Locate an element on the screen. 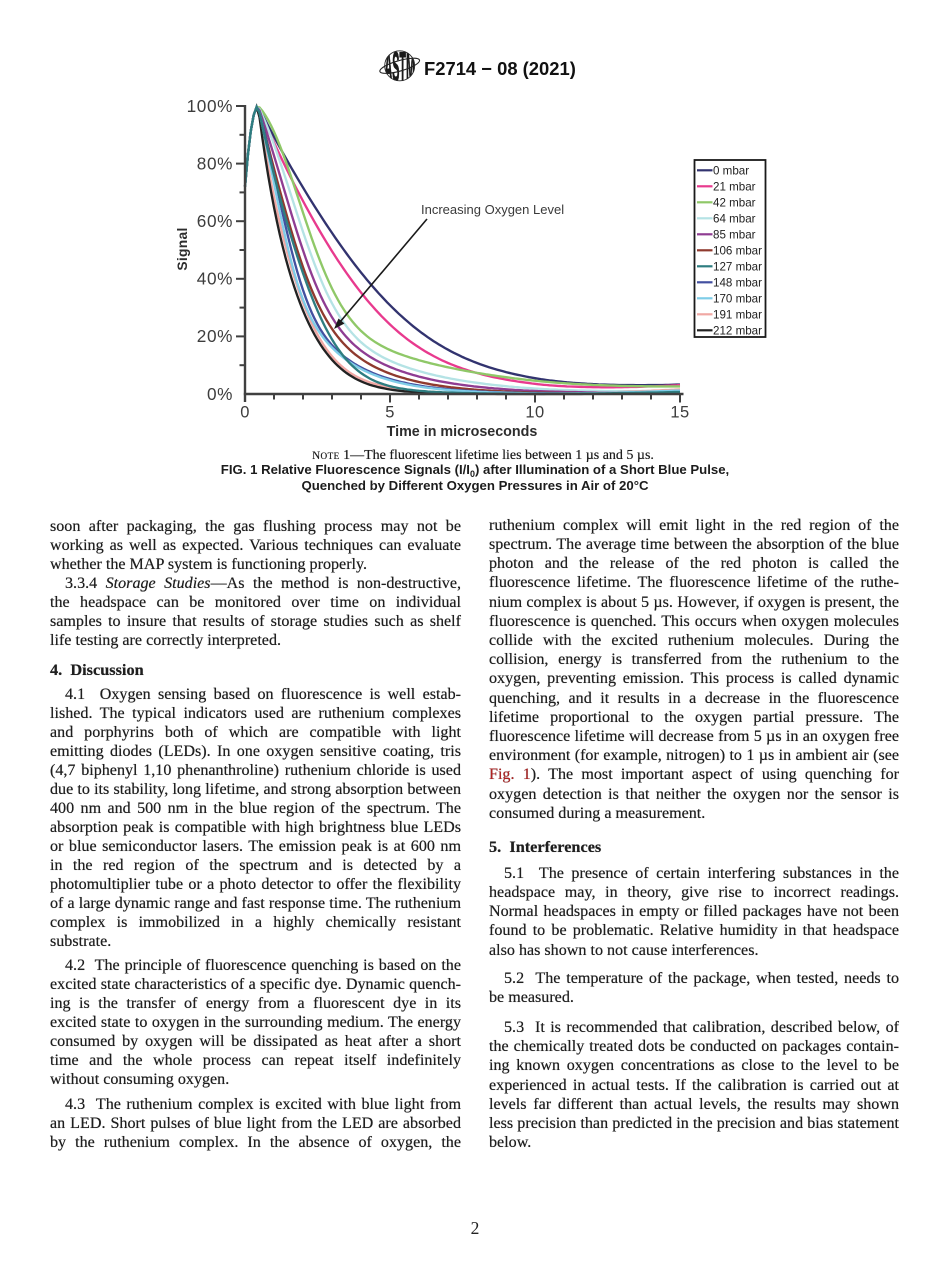 The width and height of the screenshot is (950, 1272). svg-text: 212 mbar is located at coordinates (737, 331).